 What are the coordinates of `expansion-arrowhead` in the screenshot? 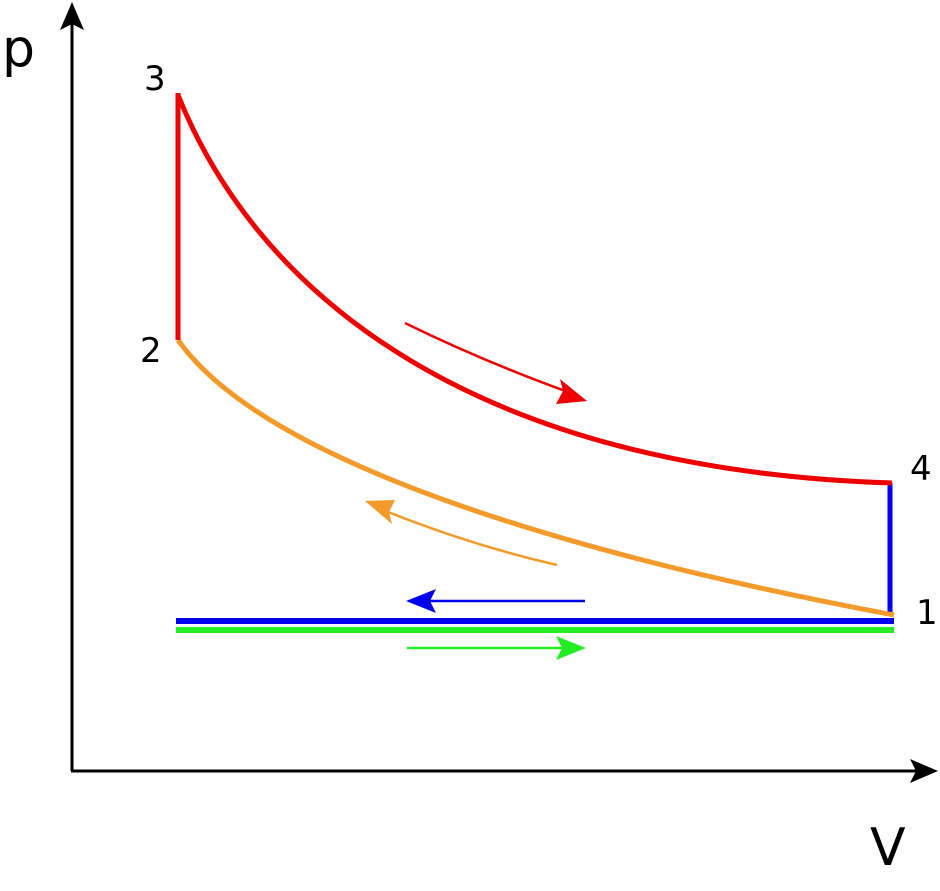 It's located at (571, 391).